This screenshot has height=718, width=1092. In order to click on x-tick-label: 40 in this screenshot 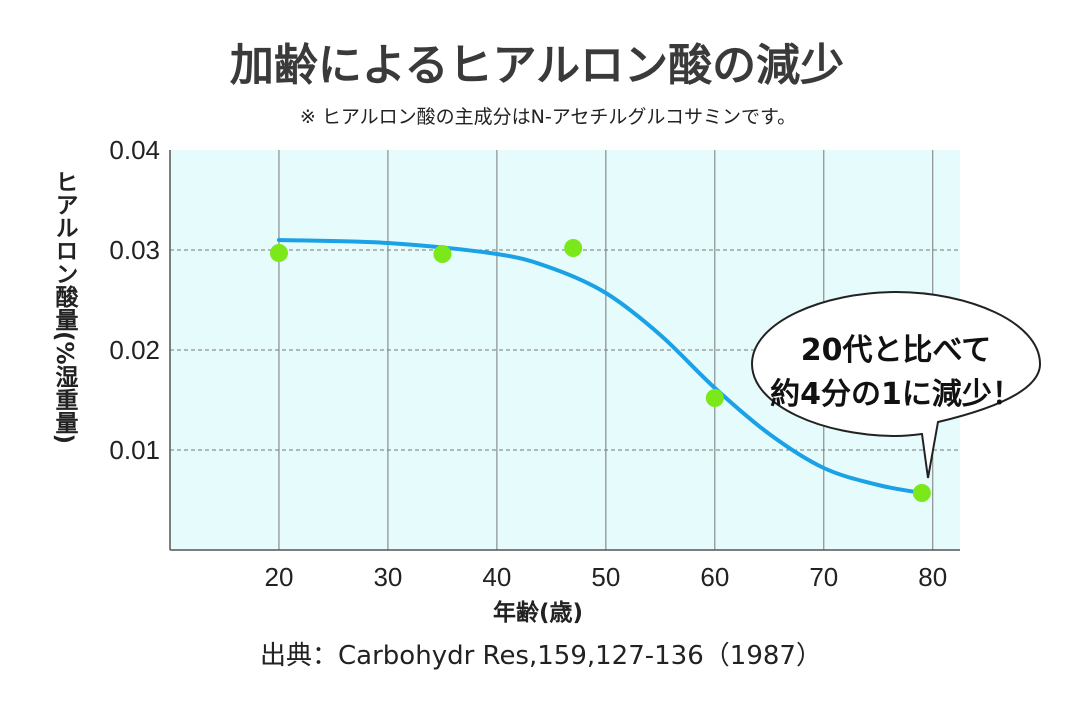, I will do `click(496, 577)`.